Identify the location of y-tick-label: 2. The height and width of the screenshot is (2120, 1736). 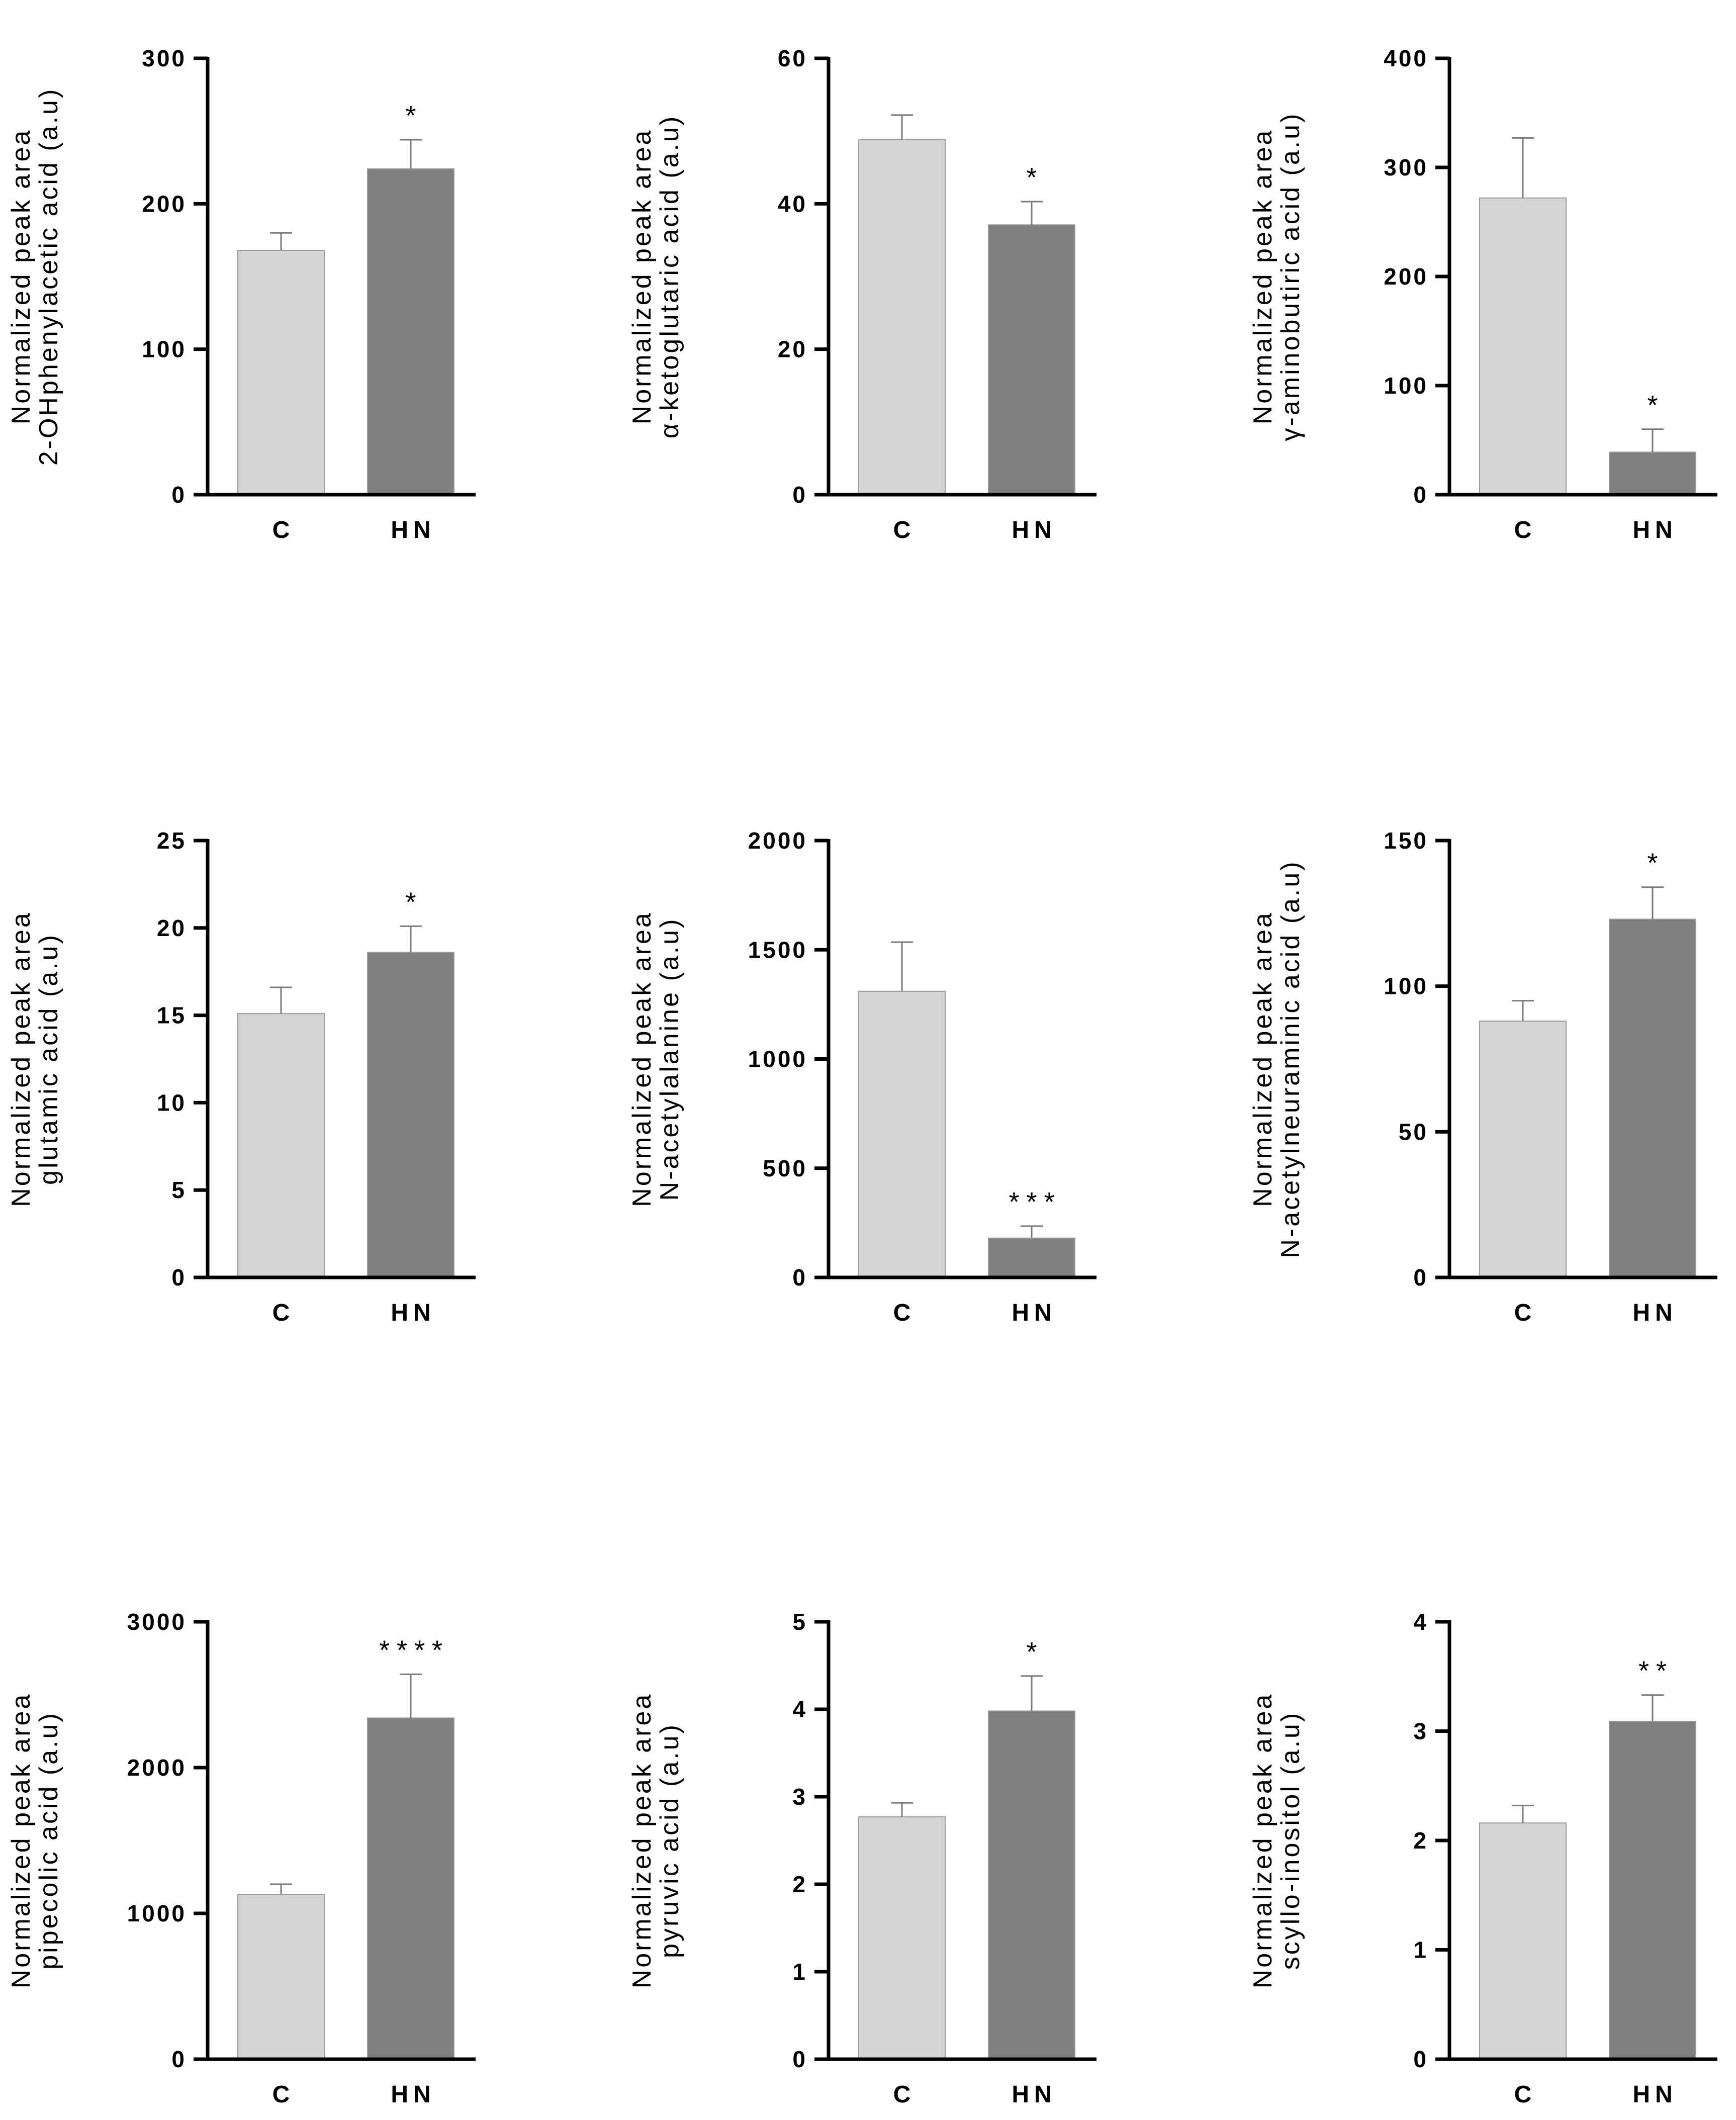
(800, 1884).